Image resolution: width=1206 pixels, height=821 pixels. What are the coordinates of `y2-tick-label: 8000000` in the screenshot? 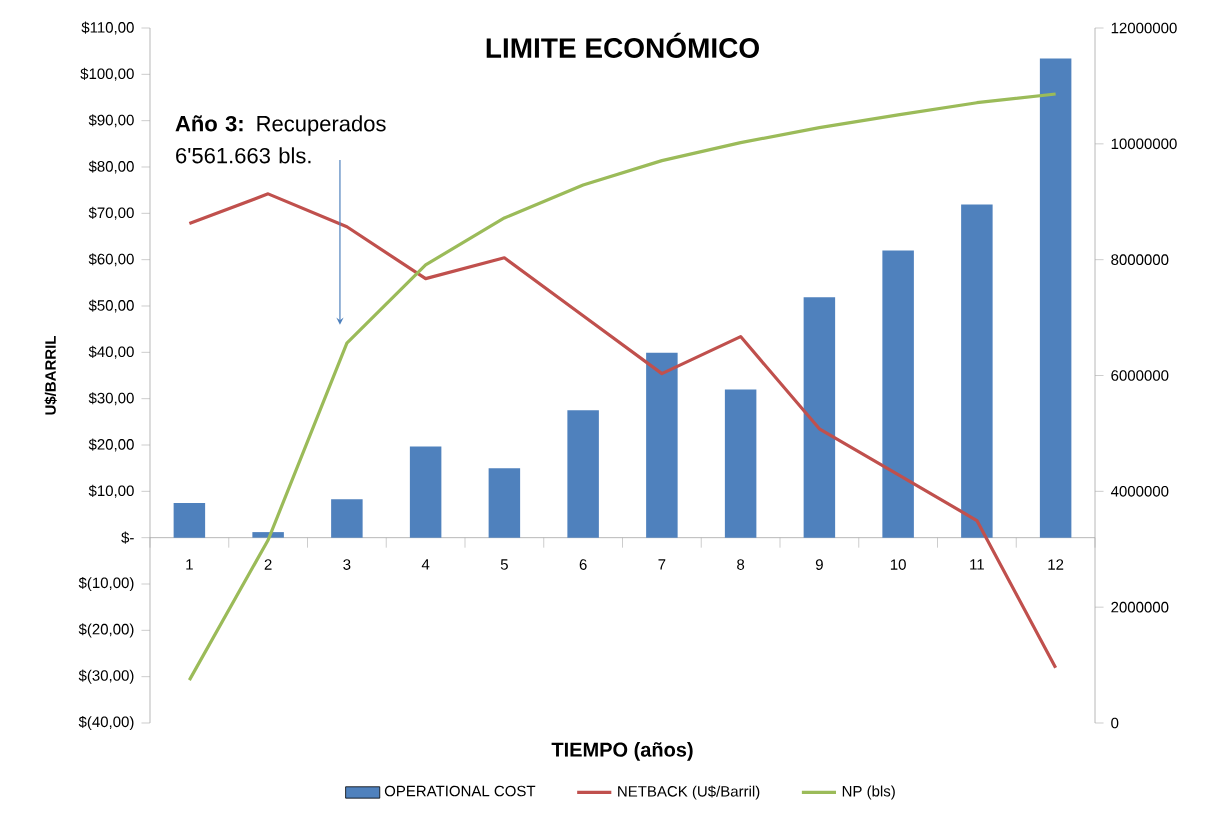 It's located at (1140, 259).